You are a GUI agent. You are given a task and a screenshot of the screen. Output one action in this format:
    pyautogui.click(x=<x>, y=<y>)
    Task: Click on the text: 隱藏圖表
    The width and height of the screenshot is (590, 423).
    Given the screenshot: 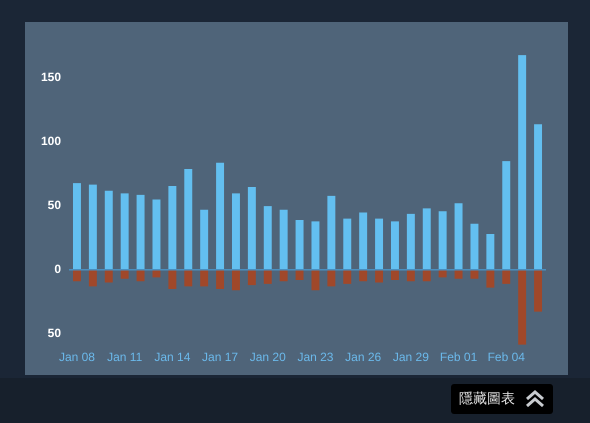 What is the action you would take?
    pyautogui.click(x=487, y=399)
    